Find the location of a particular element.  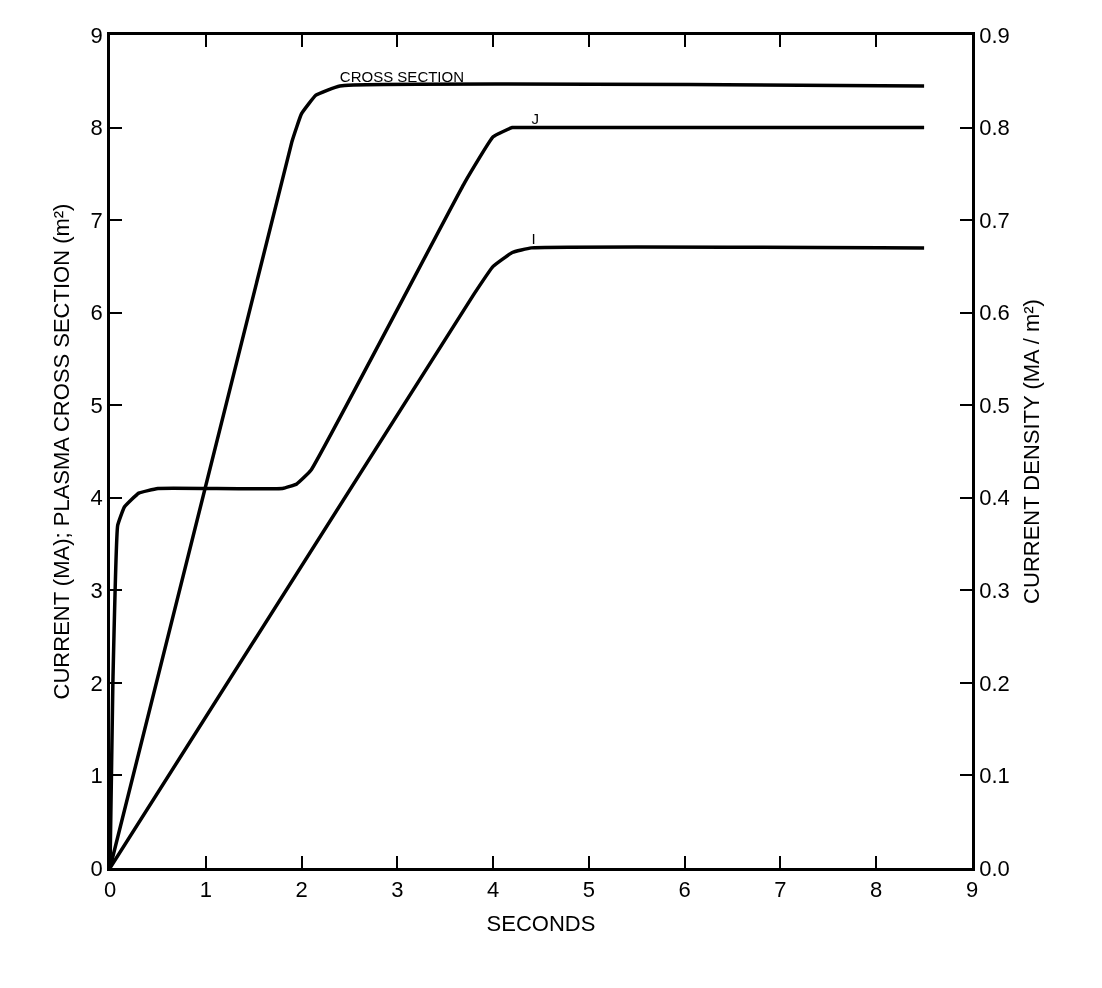

y2-tick-label: 0.4 is located at coordinates (994, 498).